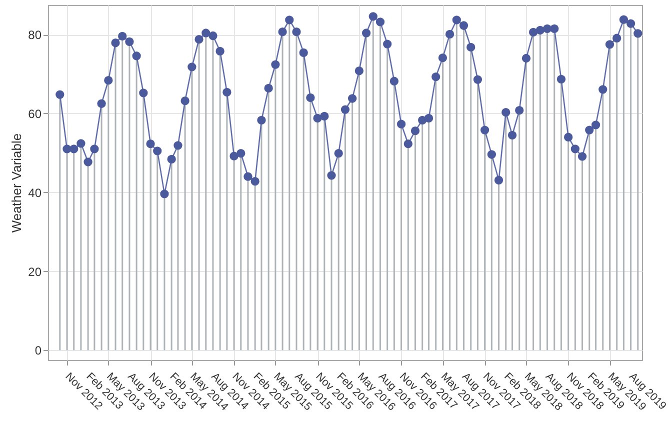 Image resolution: width=669 pixels, height=422 pixels. I want to click on y-tick-label: 80, so click(35, 35).